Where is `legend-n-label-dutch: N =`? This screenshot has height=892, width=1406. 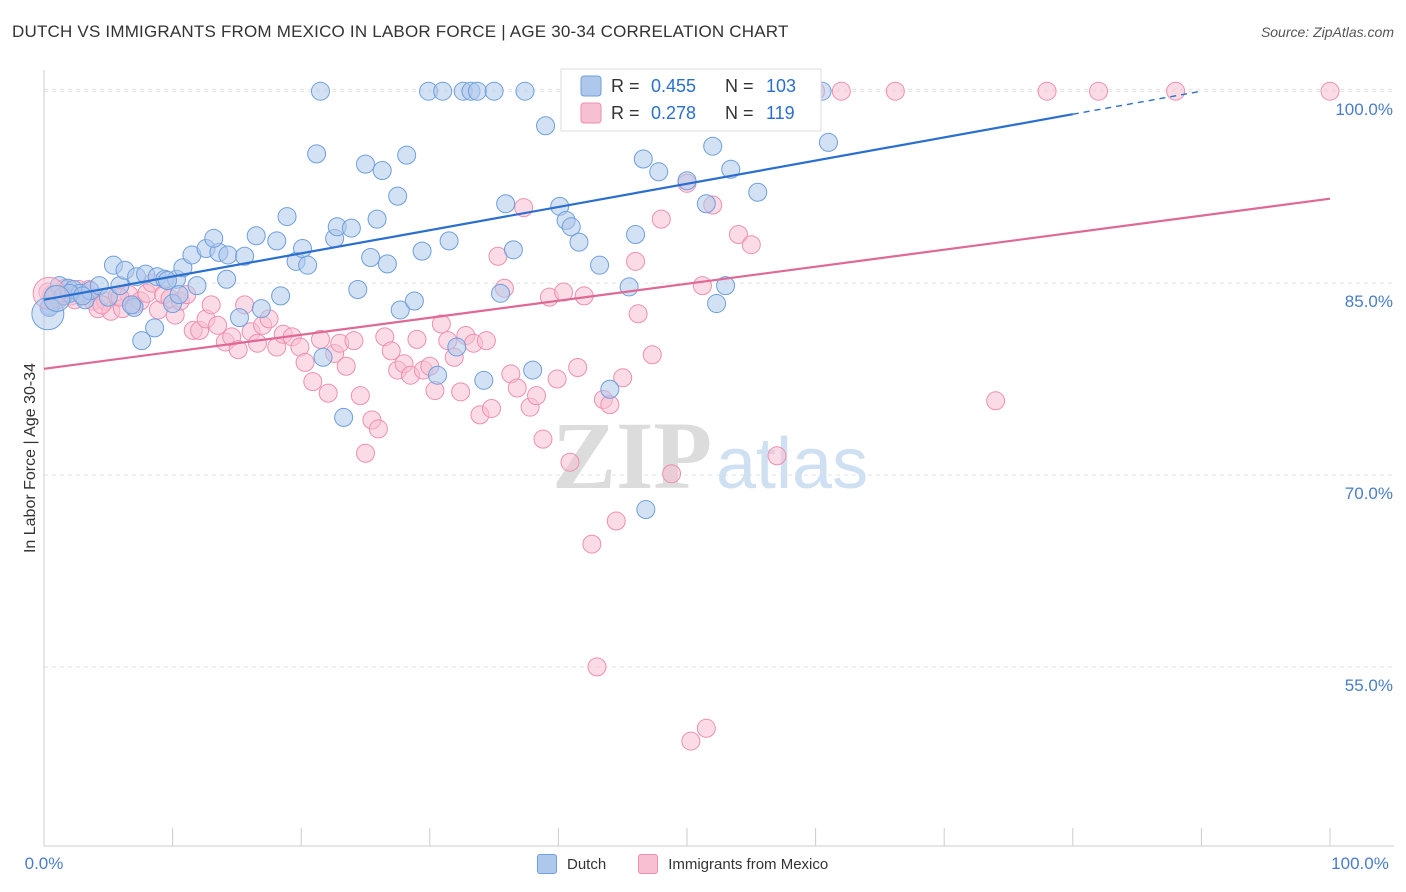
legend-n-label-dutch: N = is located at coordinates (739, 86).